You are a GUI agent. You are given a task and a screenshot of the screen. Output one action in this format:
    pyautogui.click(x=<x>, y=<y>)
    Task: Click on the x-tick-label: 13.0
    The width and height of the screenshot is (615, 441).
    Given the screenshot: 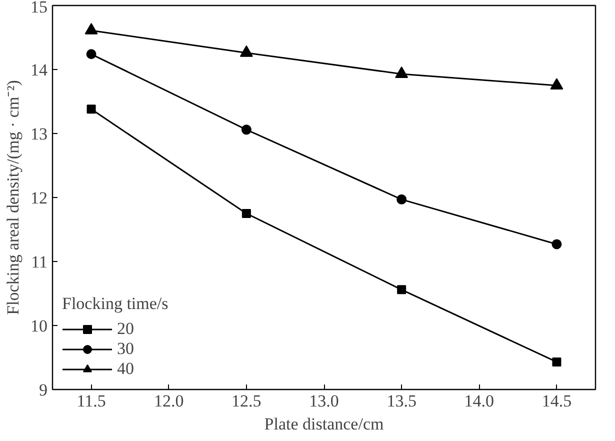 What is the action you would take?
    pyautogui.click(x=324, y=401)
    